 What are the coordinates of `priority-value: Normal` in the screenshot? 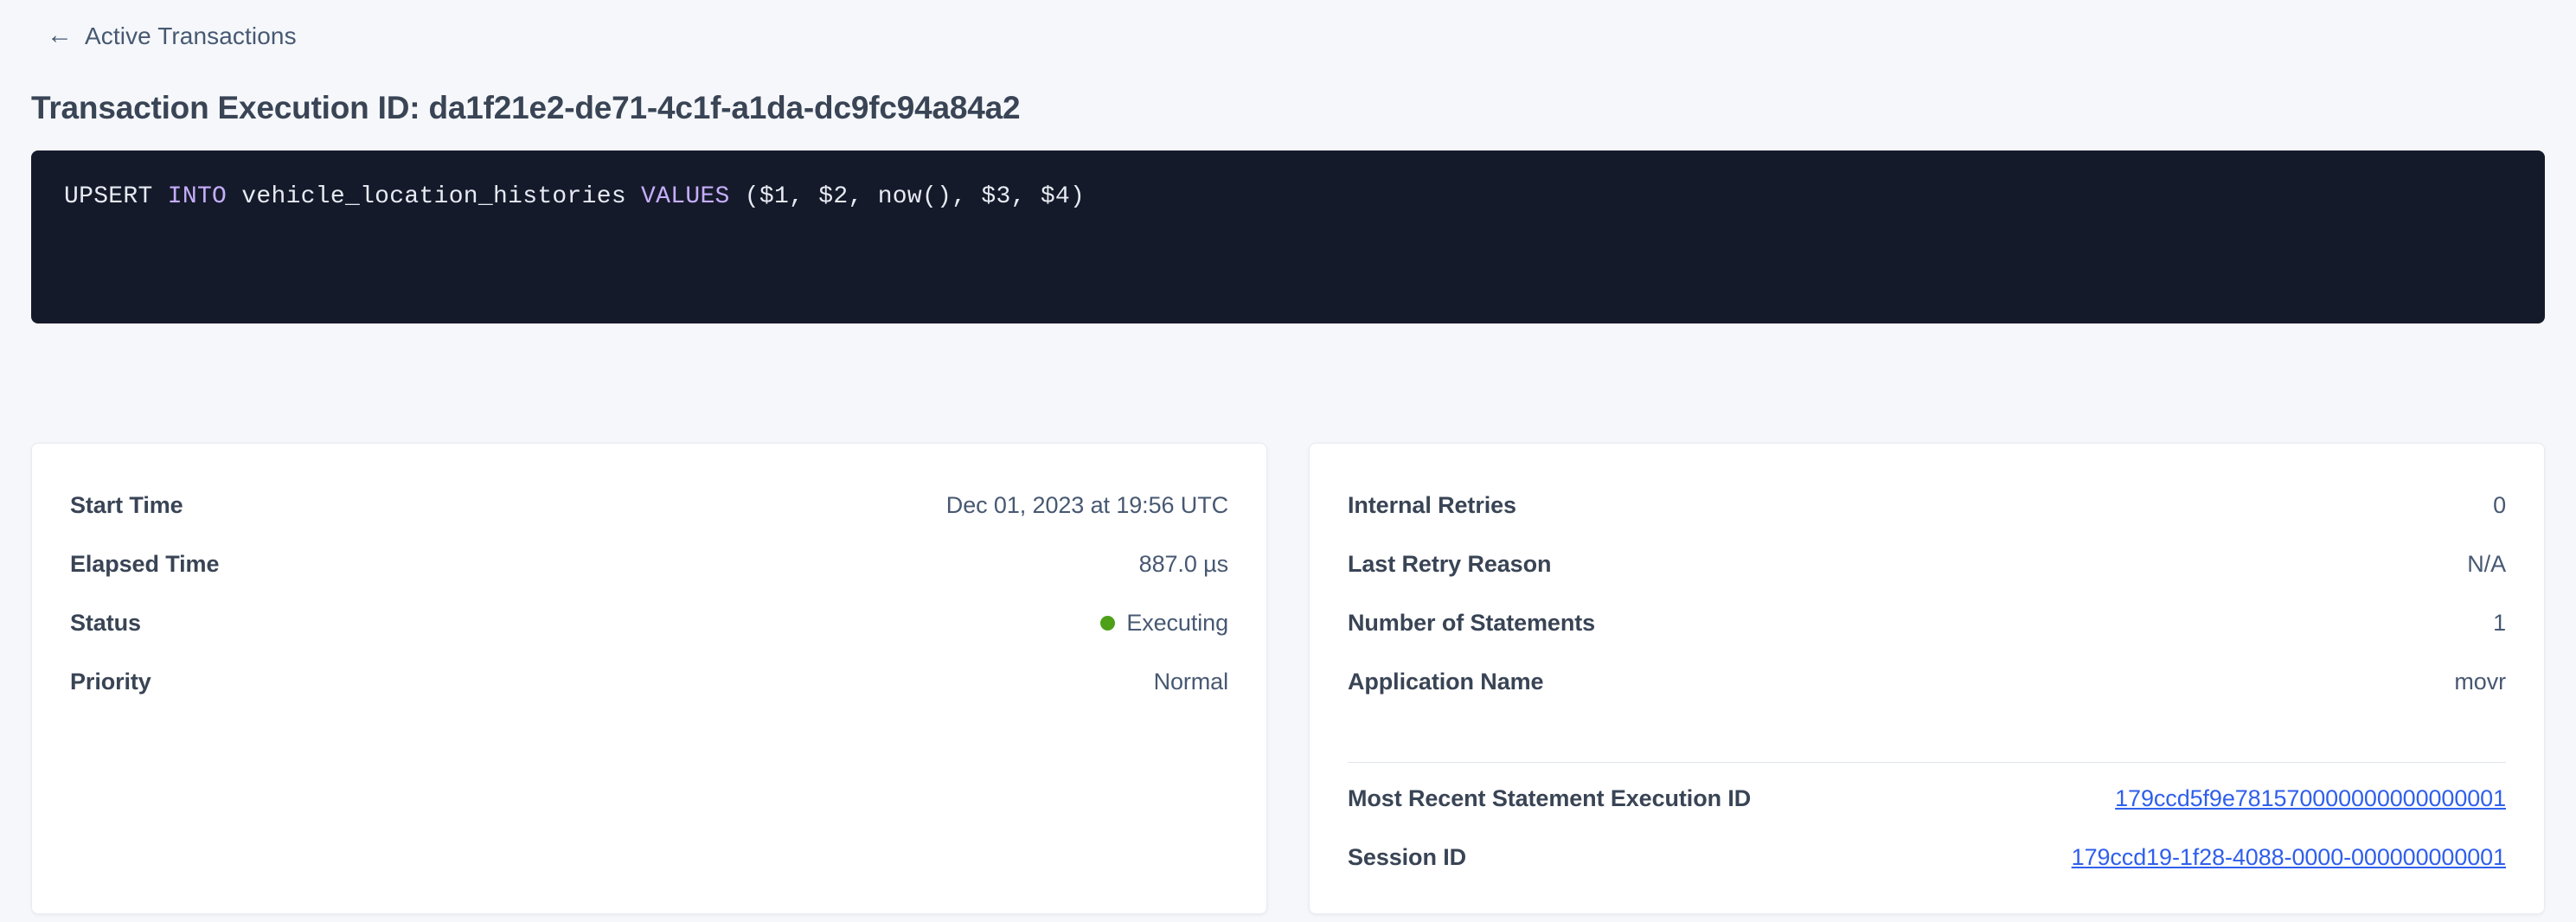 It's located at (1191, 682).